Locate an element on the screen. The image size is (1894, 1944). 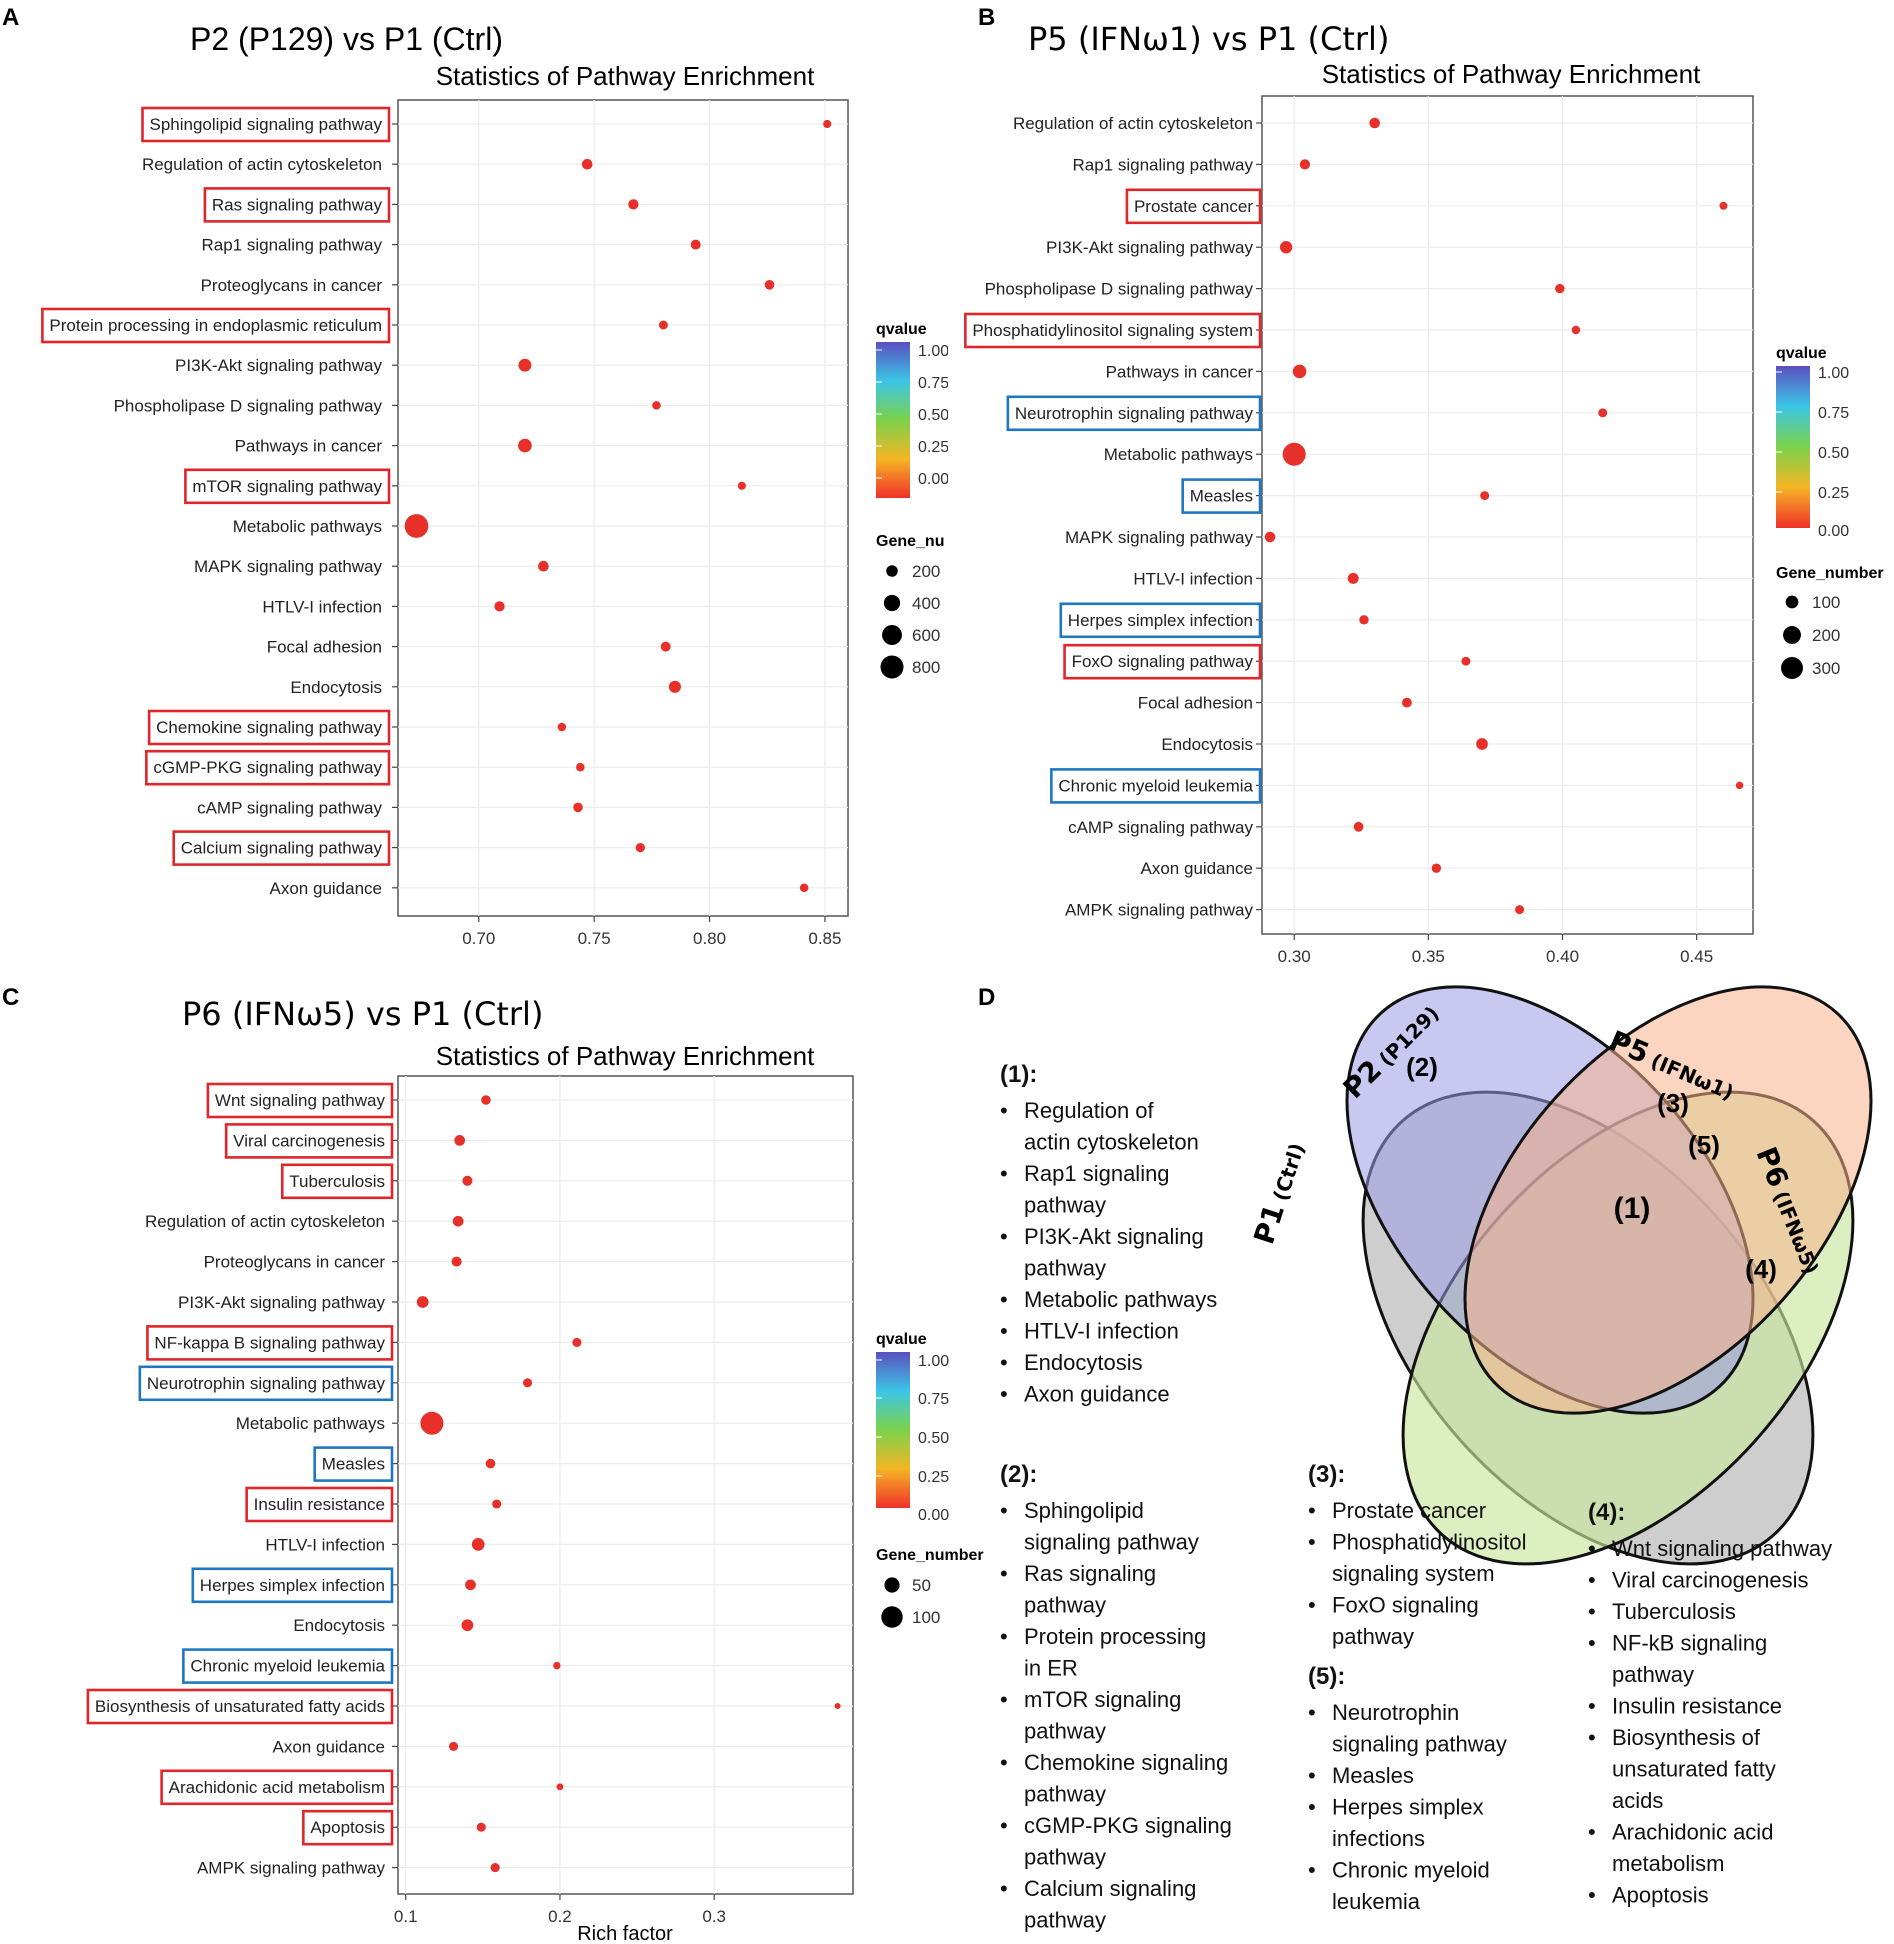
venn-region-3: (3) is located at coordinates (1673, 1103).